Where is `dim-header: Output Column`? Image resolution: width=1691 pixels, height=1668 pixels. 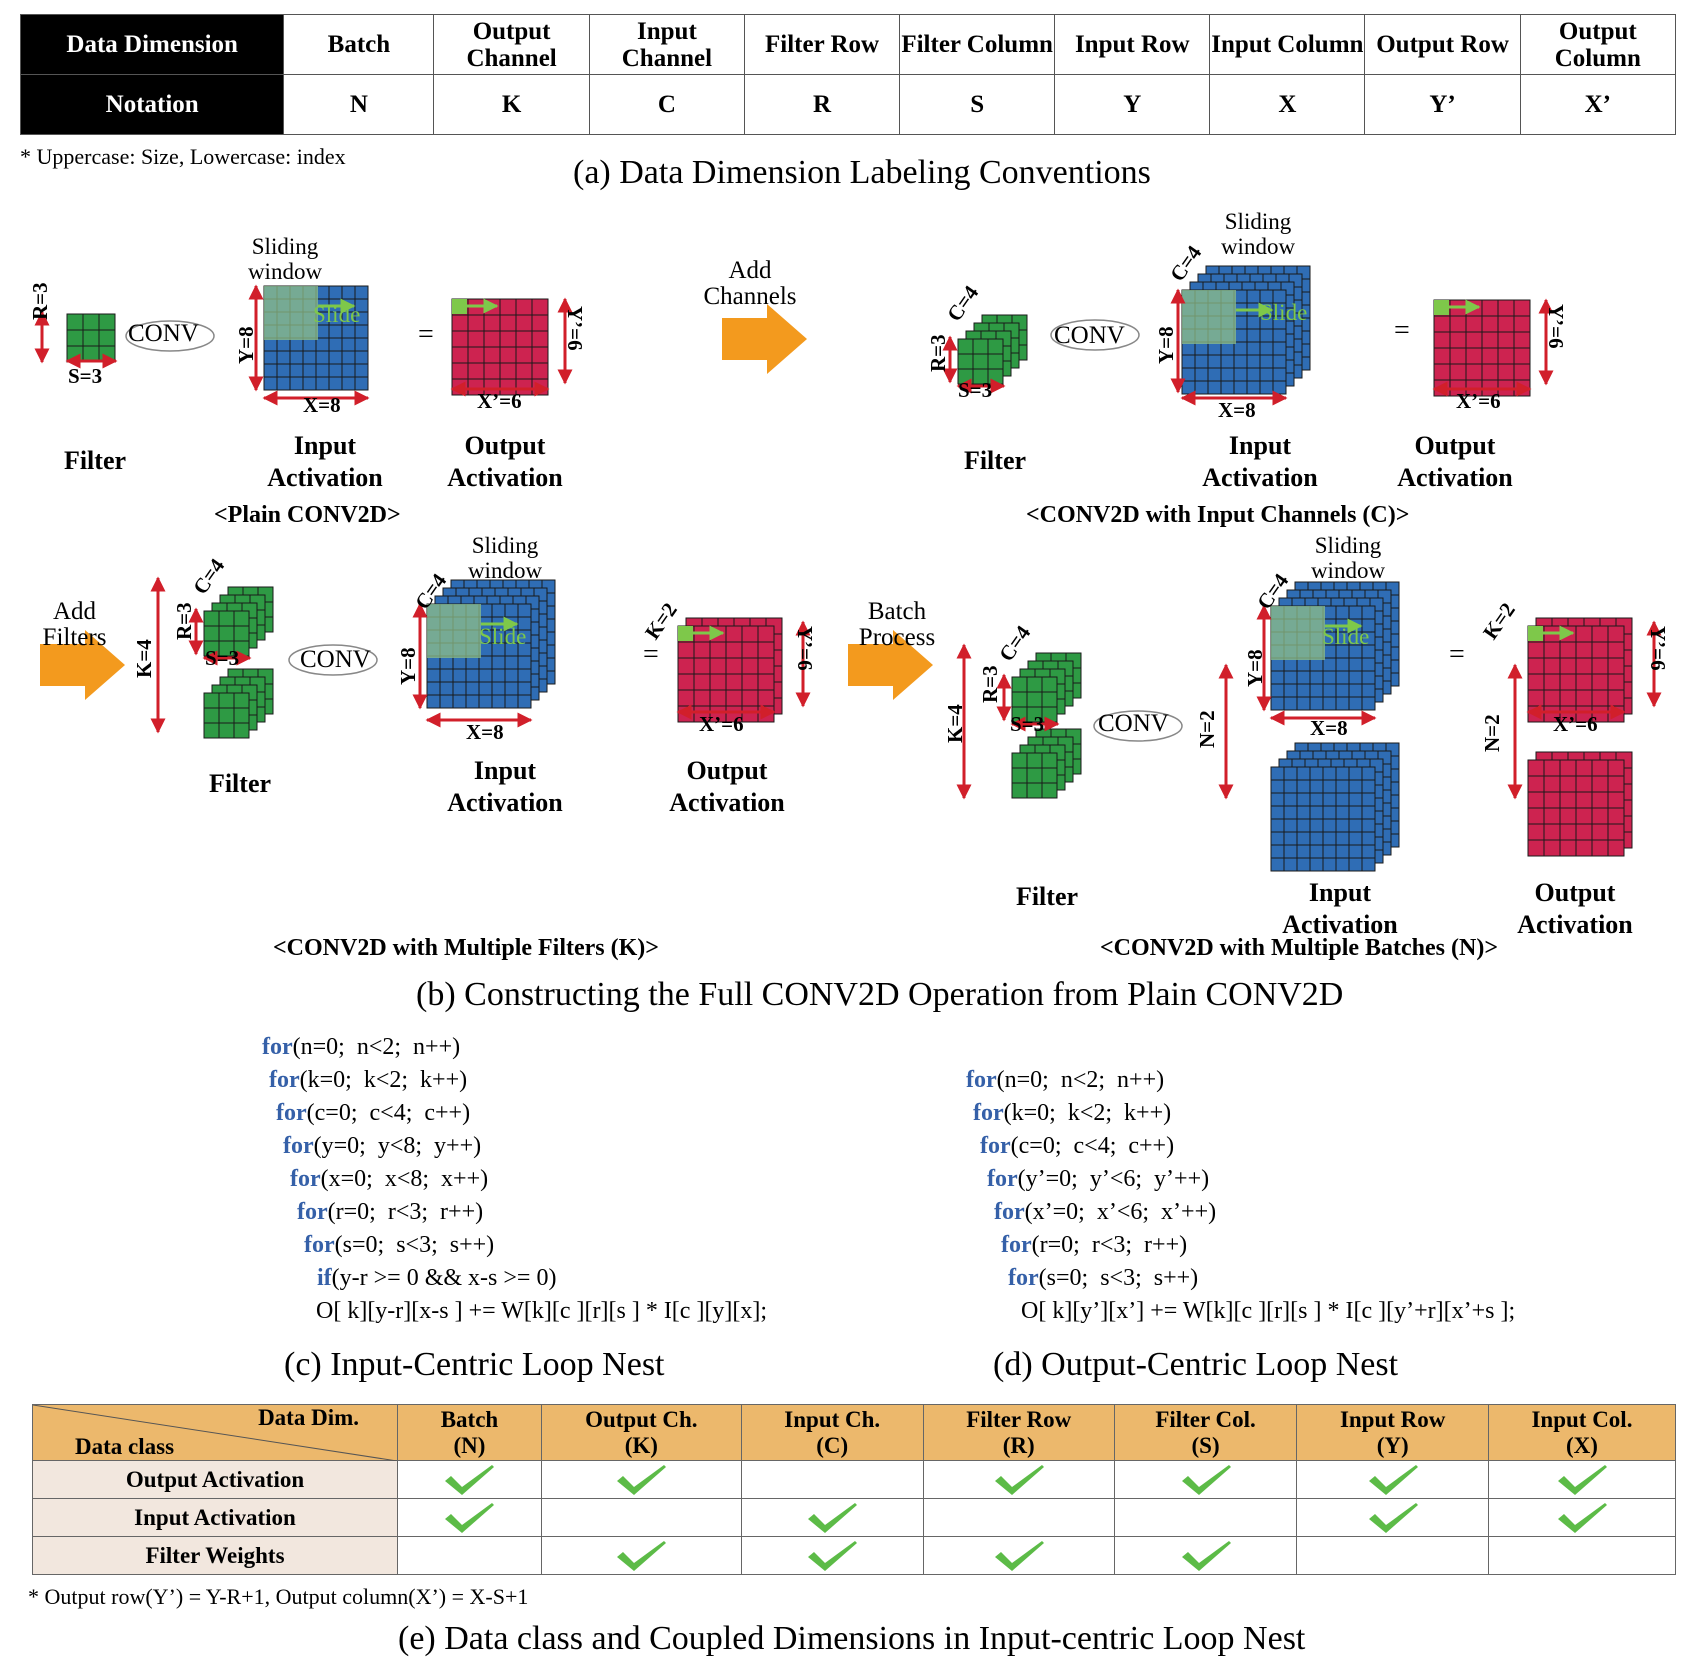 dim-header: Output Column is located at coordinates (1598, 44).